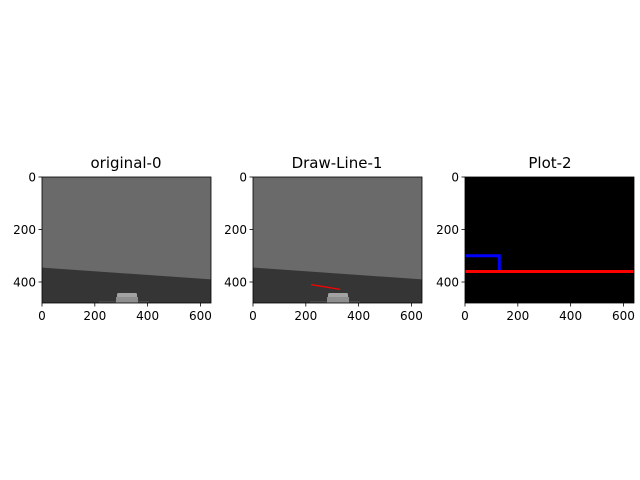 Image resolution: width=640 pixels, height=480 pixels. Describe the element at coordinates (337, 163) in the screenshot. I see `panel-title: Draw-Line-1` at that location.